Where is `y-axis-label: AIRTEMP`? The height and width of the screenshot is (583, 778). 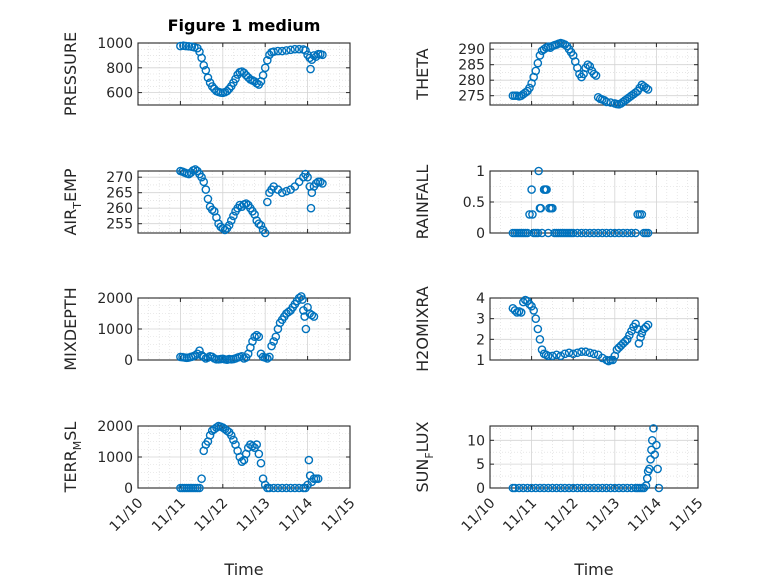
y-axis-label: AIRTEMP is located at coordinates (72, 201).